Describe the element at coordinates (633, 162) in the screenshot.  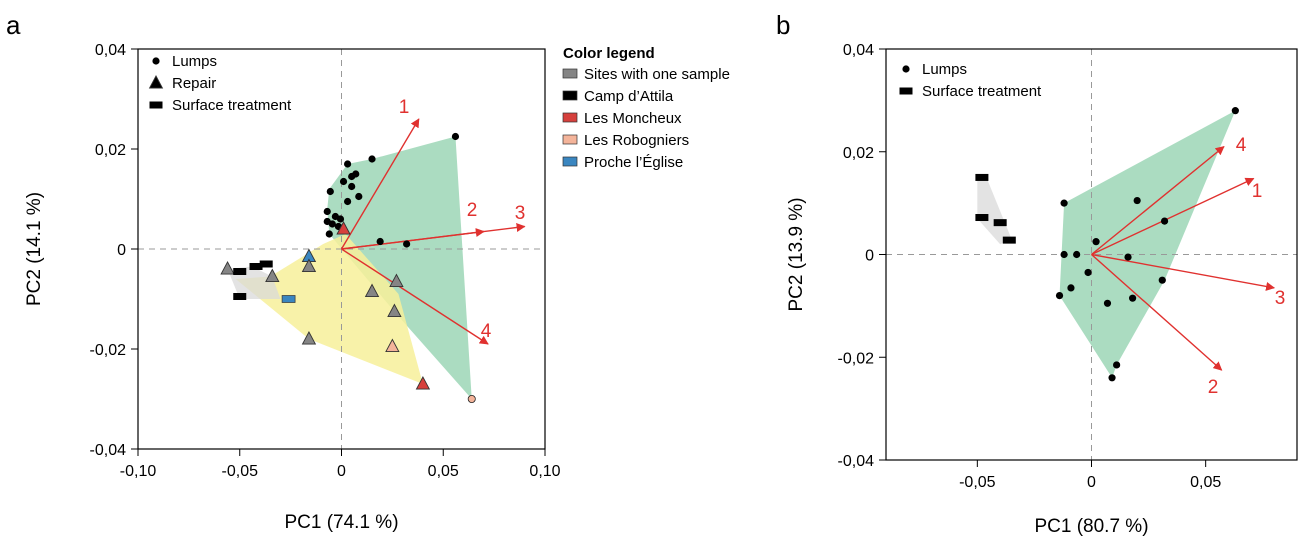
I see `color-legend-label-proche_eglise: Proche l’Église` at that location.